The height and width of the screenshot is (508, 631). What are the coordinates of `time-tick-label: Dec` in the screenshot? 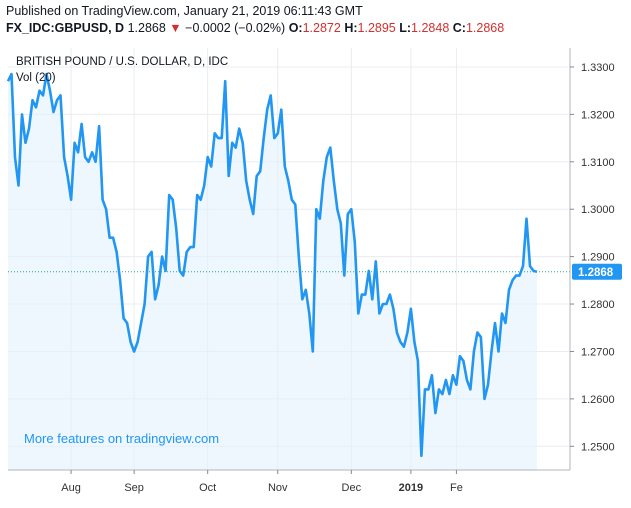 It's located at (352, 488).